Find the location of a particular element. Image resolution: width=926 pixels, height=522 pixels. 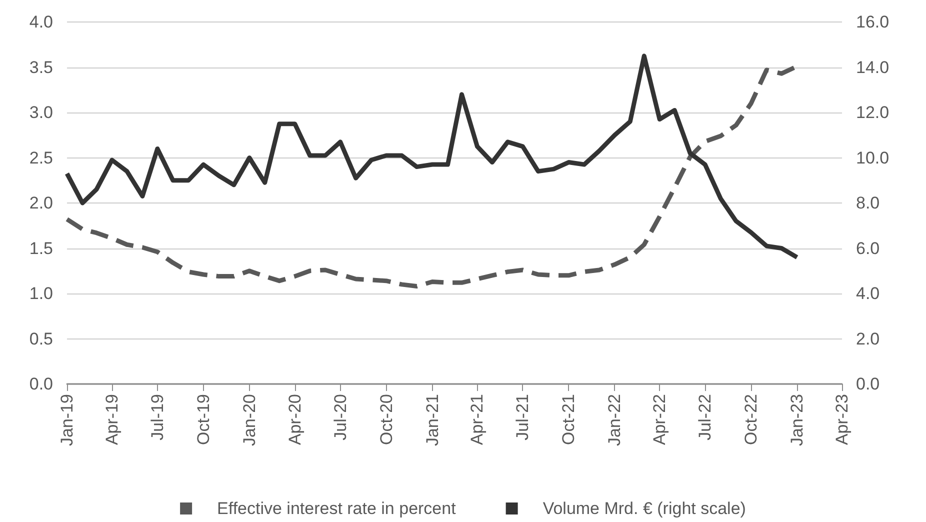

x-tick-label: Apr-20 is located at coordinates (294, 420).